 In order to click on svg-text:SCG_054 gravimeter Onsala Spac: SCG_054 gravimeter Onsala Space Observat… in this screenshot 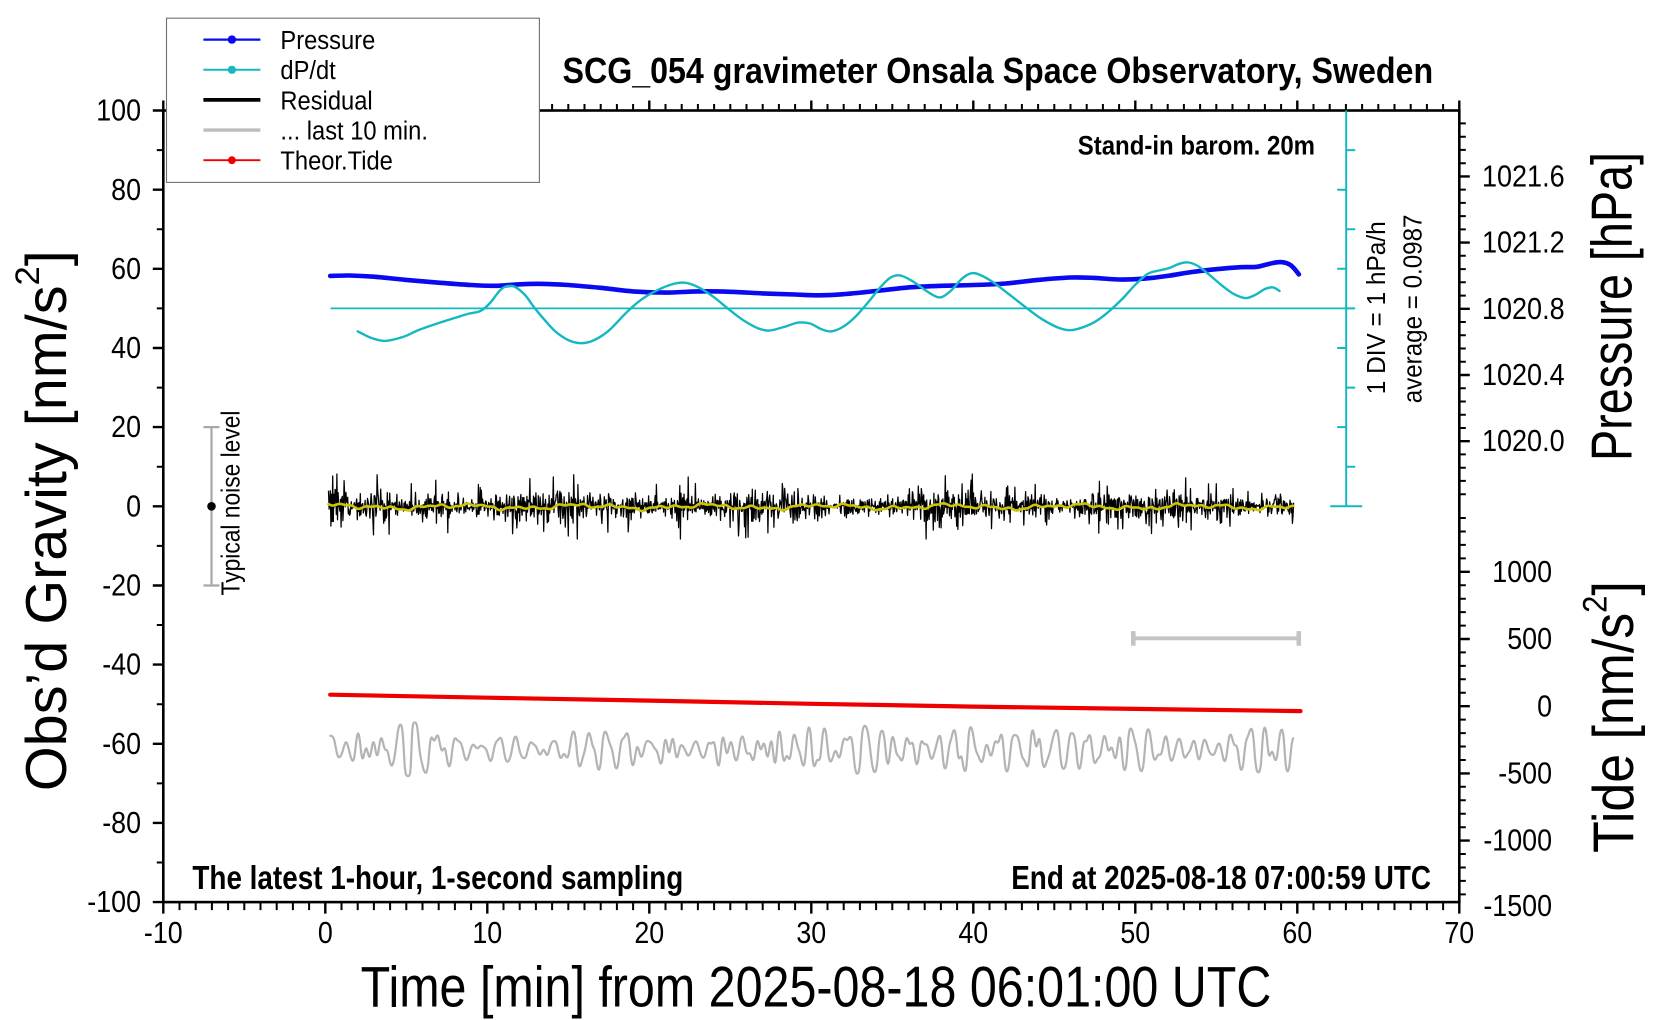, I will do `click(997, 71)`.